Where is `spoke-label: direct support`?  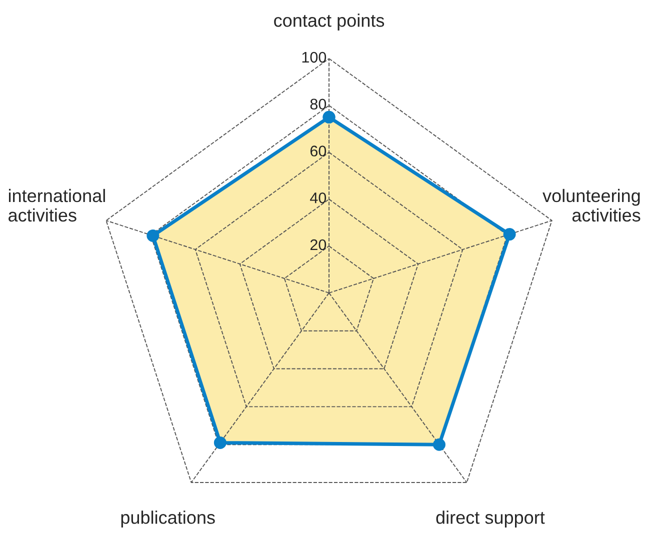
spoke-label: direct support is located at coordinates (490, 519).